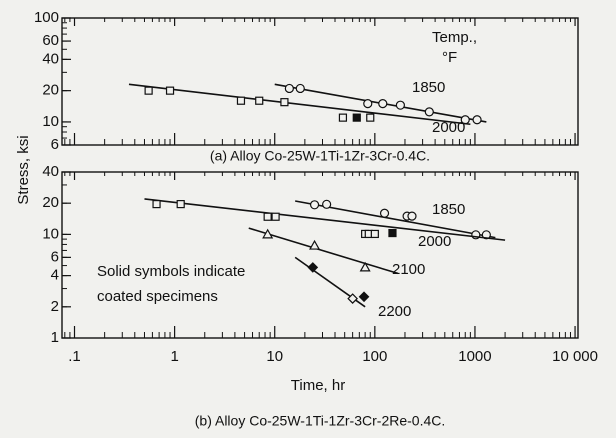 The image size is (616, 438). What do you see at coordinates (474, 356) in the screenshot?
I see `x-tick-label: 1000` at bounding box center [474, 356].